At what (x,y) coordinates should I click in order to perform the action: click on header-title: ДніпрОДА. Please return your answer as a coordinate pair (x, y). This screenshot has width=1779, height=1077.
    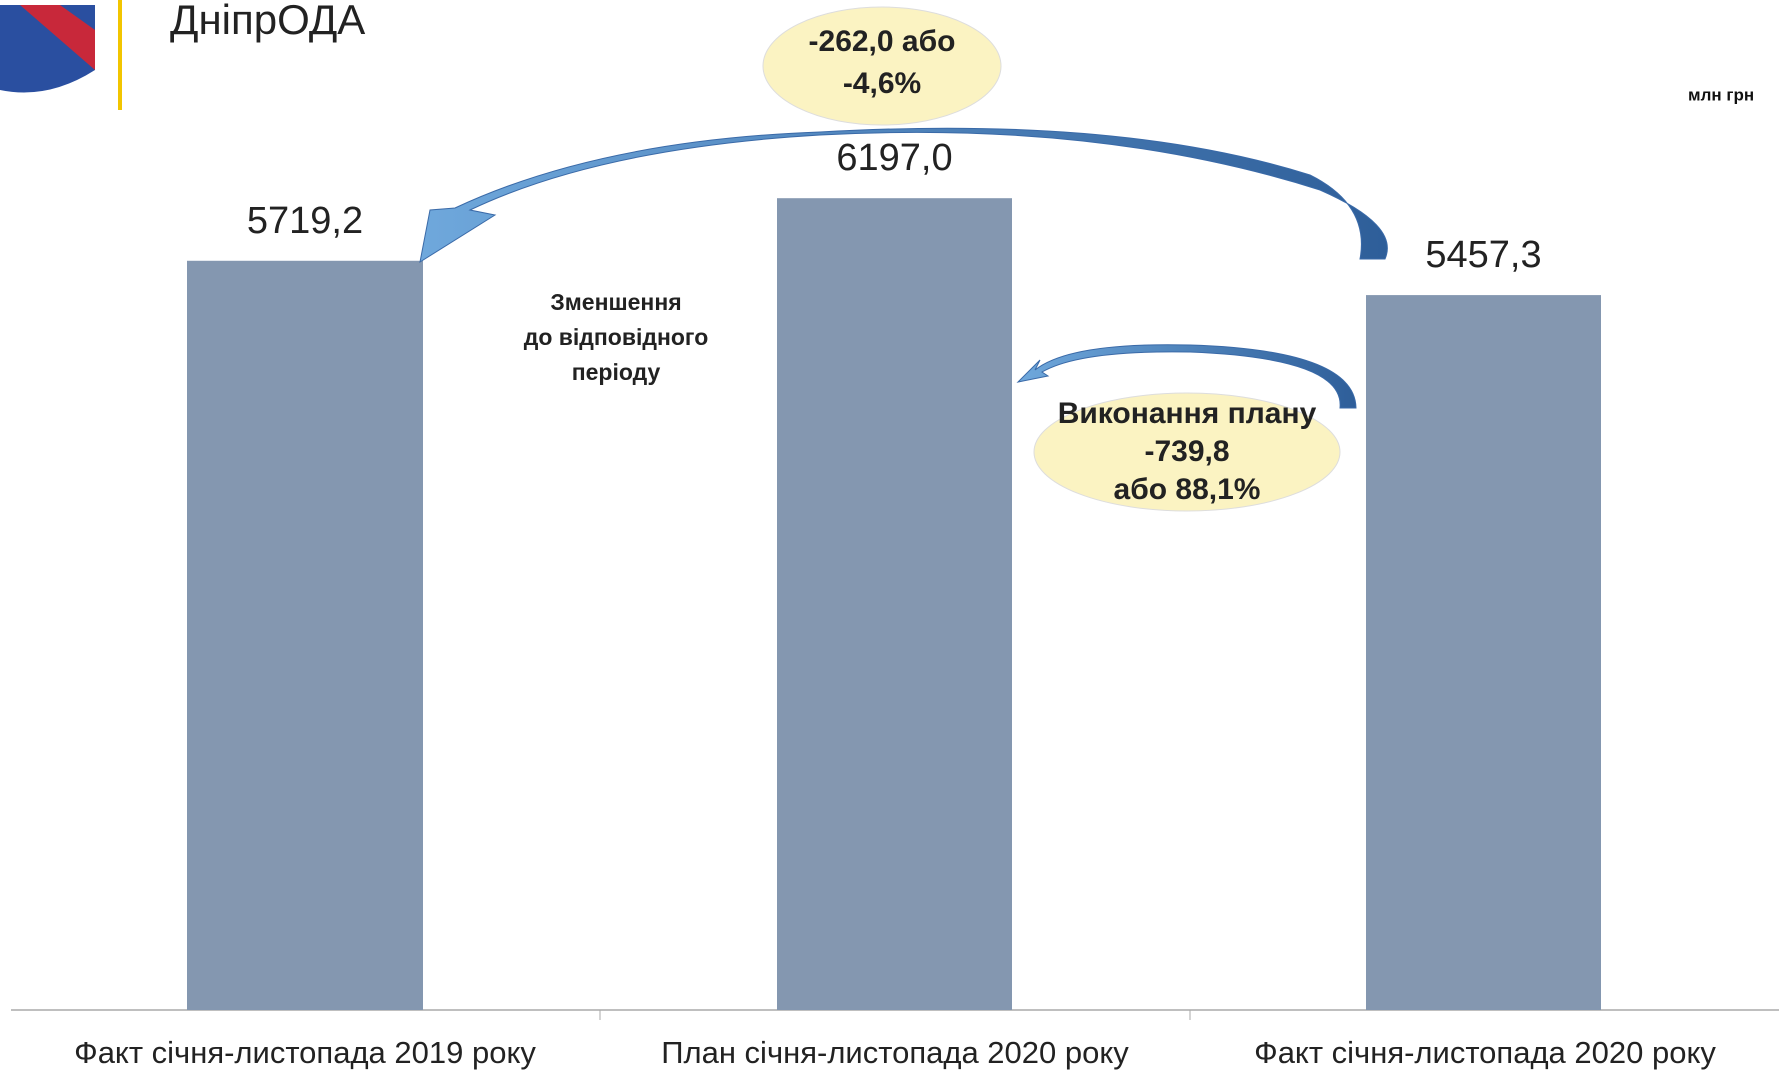
    Looking at the image, I should click on (267, 21).